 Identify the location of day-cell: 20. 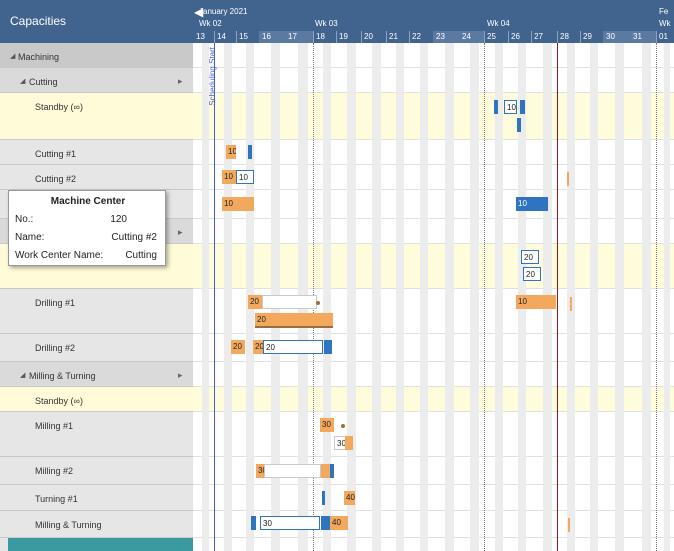
(368, 36).